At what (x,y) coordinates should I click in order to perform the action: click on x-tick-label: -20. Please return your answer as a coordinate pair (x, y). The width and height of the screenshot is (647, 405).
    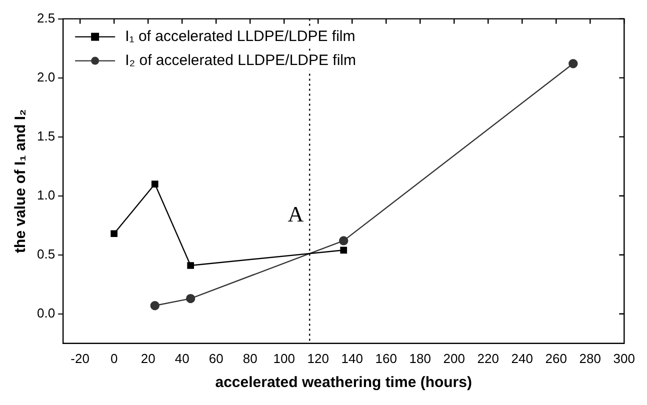
    Looking at the image, I should click on (80, 358).